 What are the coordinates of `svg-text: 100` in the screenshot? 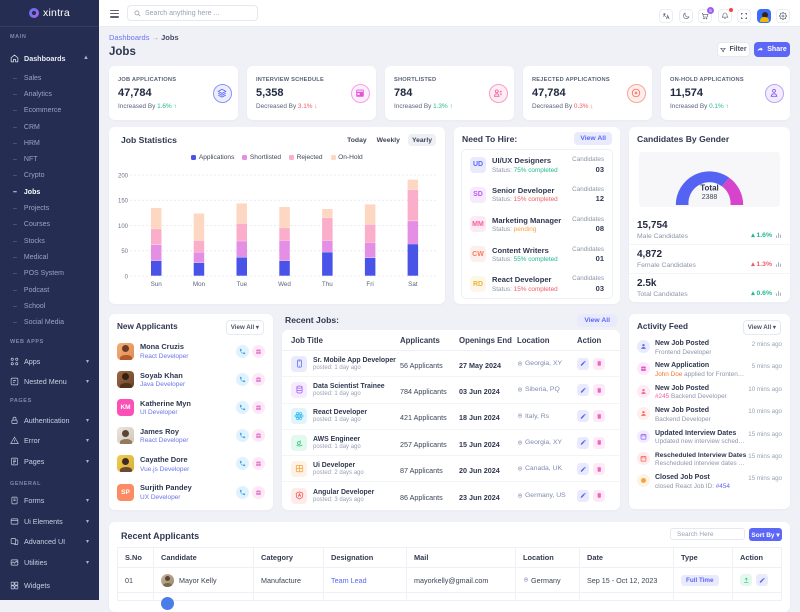 It's located at (123, 227).